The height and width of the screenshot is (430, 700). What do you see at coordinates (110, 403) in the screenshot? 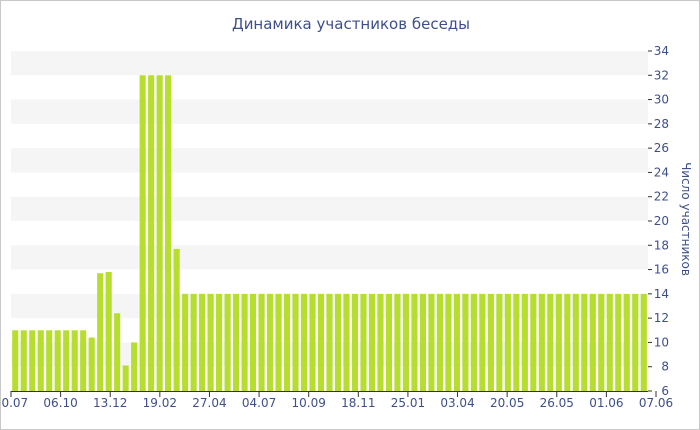
I see `x-tick-label: 13.12` at bounding box center [110, 403].